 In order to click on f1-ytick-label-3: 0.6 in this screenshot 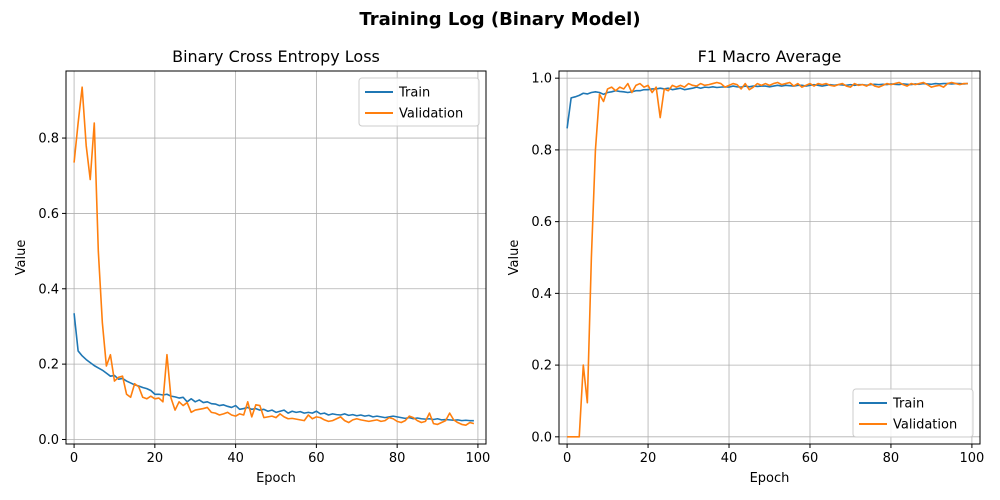, I will do `click(541, 222)`.